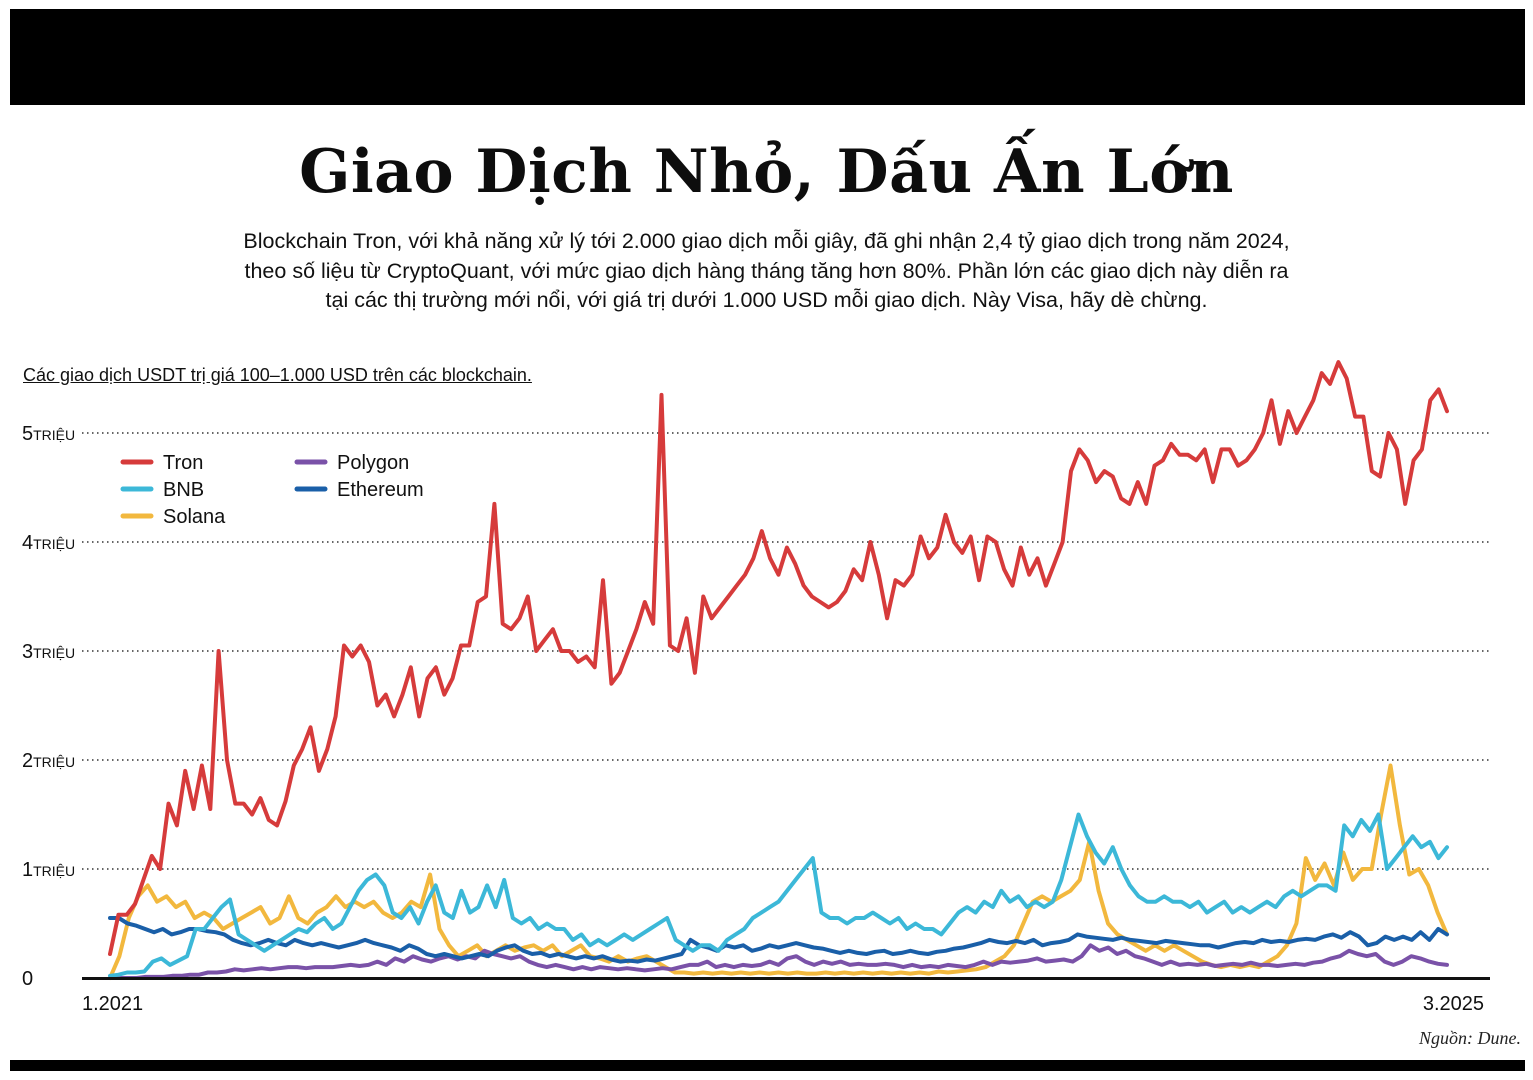  I want to click on y-tick-label: 5TRIỆU, so click(48, 434).